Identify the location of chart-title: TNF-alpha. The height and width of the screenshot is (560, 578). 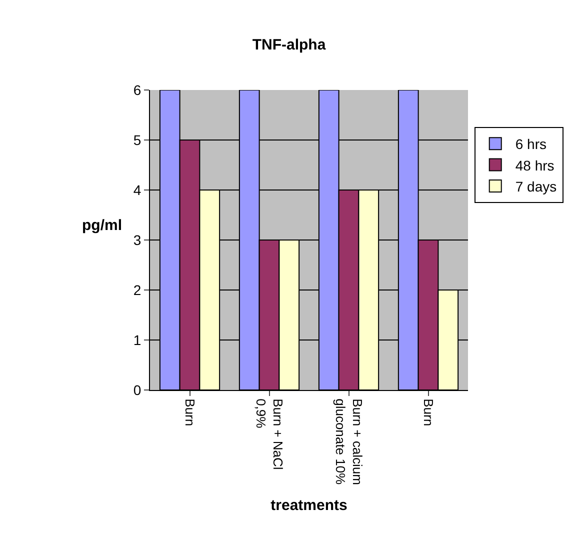
(289, 45).